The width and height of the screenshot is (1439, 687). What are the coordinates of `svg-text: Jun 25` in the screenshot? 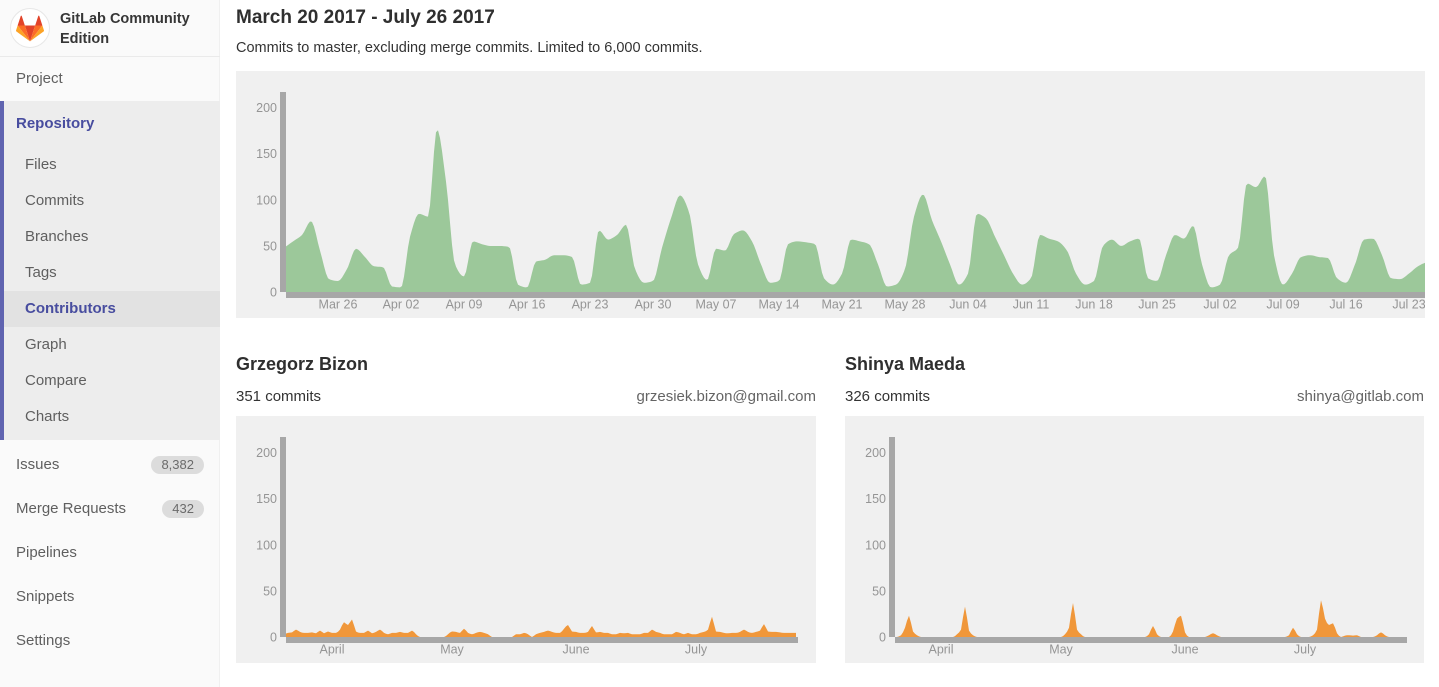 It's located at (1157, 305).